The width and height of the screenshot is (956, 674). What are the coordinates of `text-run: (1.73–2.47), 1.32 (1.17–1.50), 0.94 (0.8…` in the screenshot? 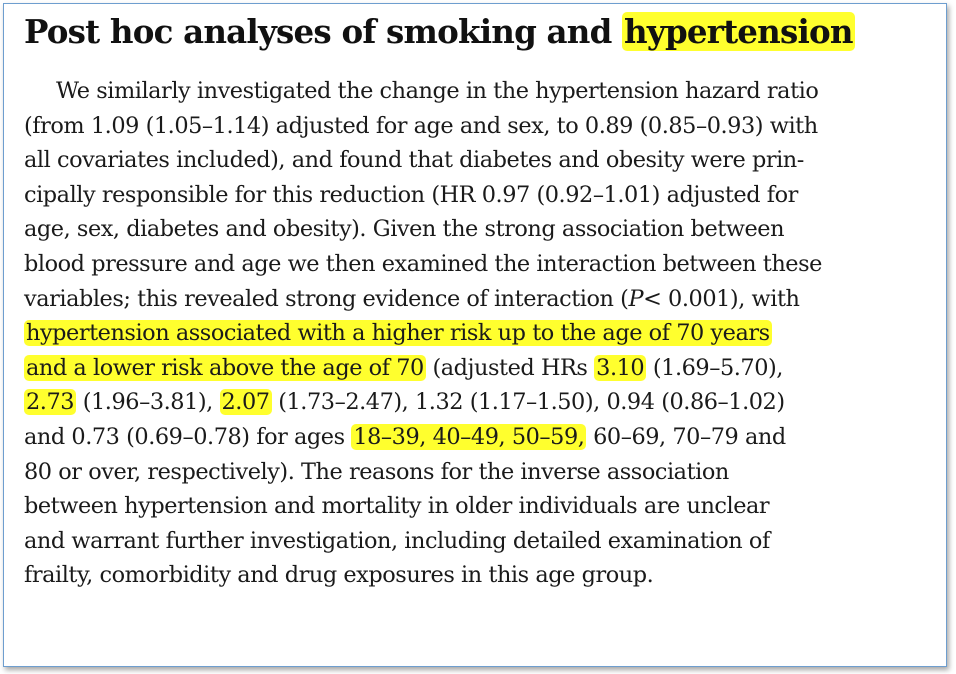 It's located at (528, 402).